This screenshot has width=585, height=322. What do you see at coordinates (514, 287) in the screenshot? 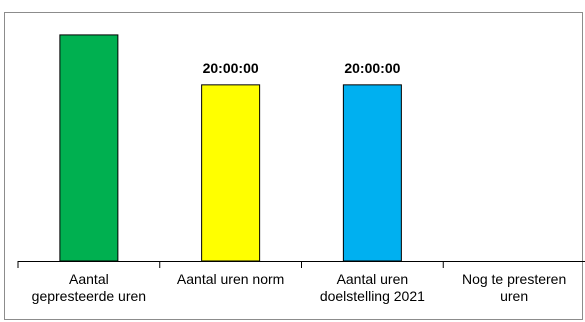
I see `category-tick-label: Nog te presteren uren` at bounding box center [514, 287].